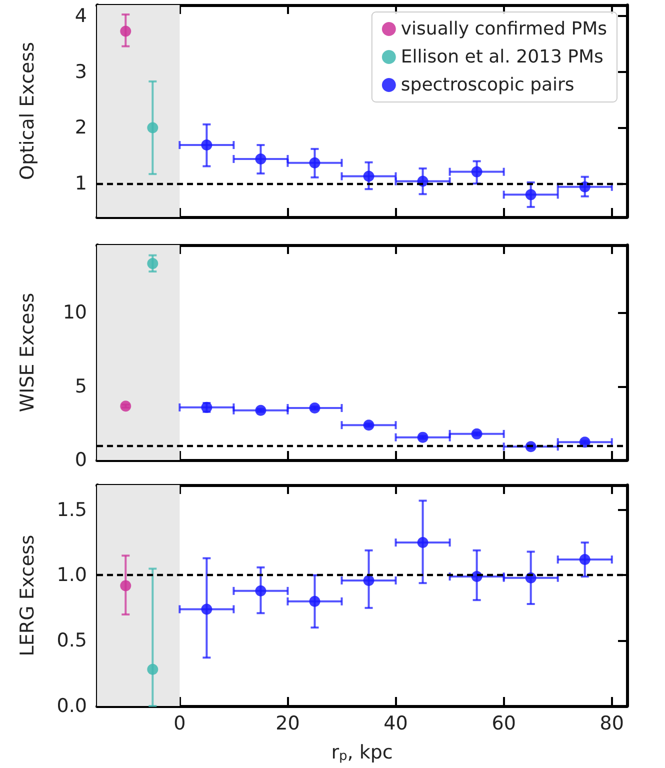 The height and width of the screenshot is (768, 665). What do you see at coordinates (80, 16) in the screenshot?
I see `y-tick-label: 4` at bounding box center [80, 16].